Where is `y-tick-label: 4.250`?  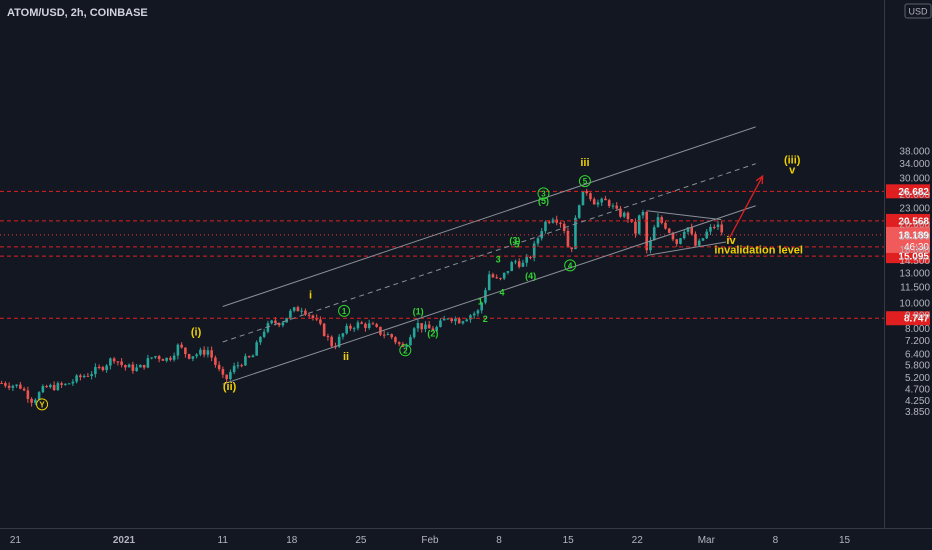
y-tick-label: 4.250 is located at coordinates (917, 401).